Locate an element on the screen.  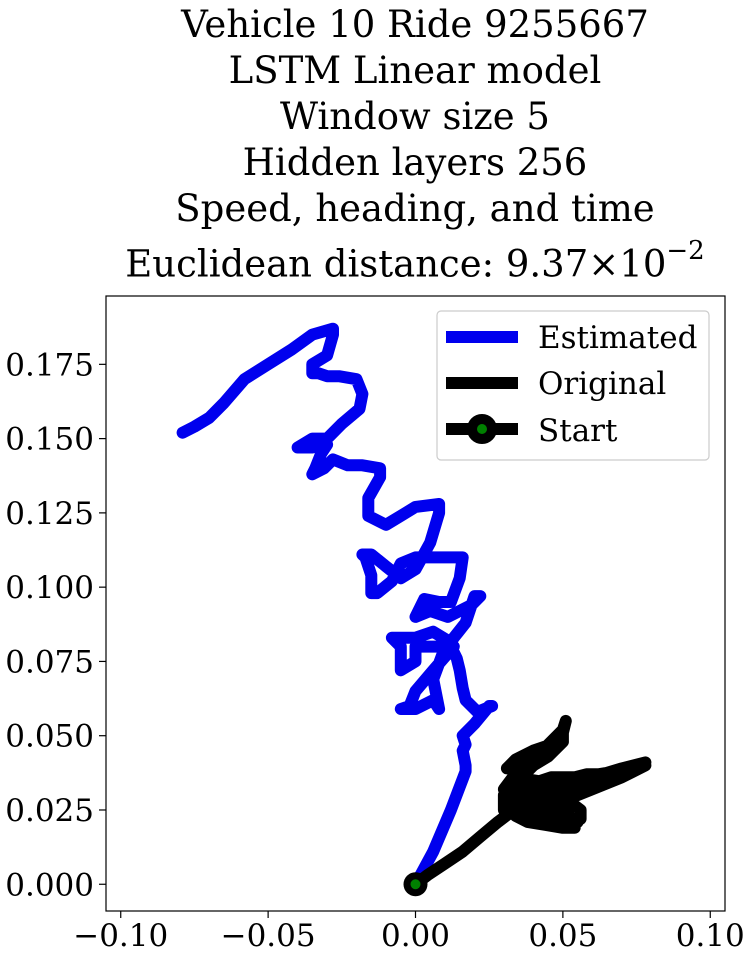
x-tick-label: 0.10 is located at coordinates (710, 936).